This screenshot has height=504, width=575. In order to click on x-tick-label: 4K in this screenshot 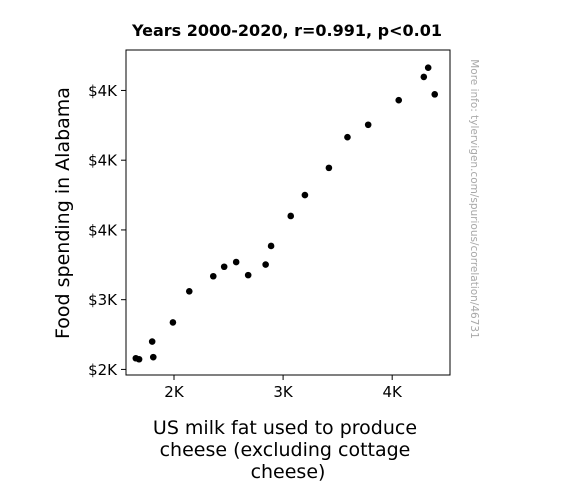, I will do `click(392, 392)`.